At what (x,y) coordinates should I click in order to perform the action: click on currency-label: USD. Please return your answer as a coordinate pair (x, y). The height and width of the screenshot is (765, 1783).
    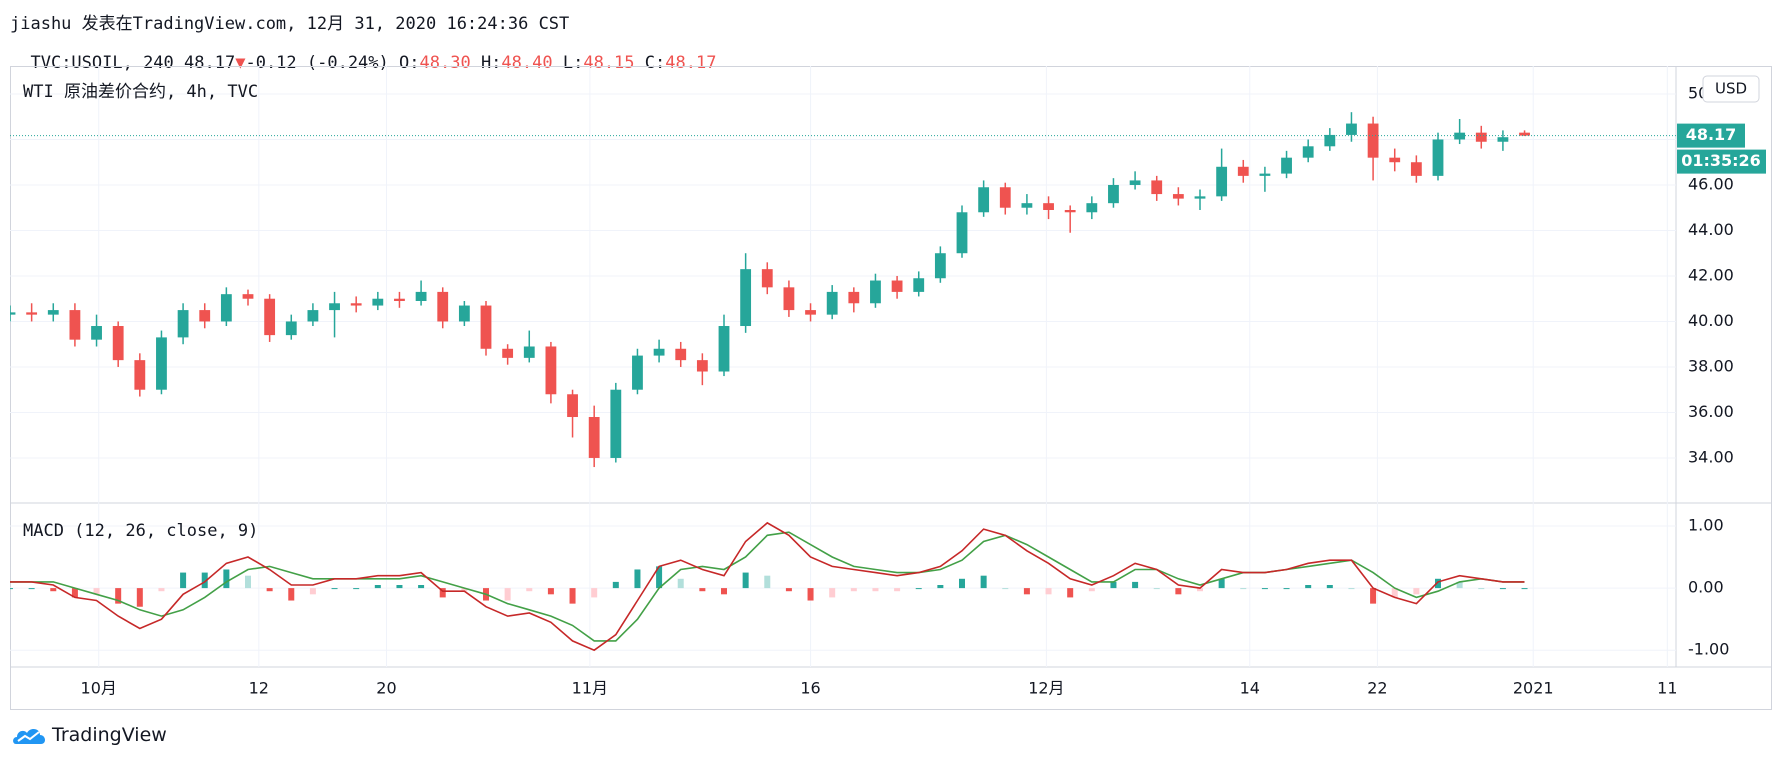
    Looking at the image, I should click on (1731, 89).